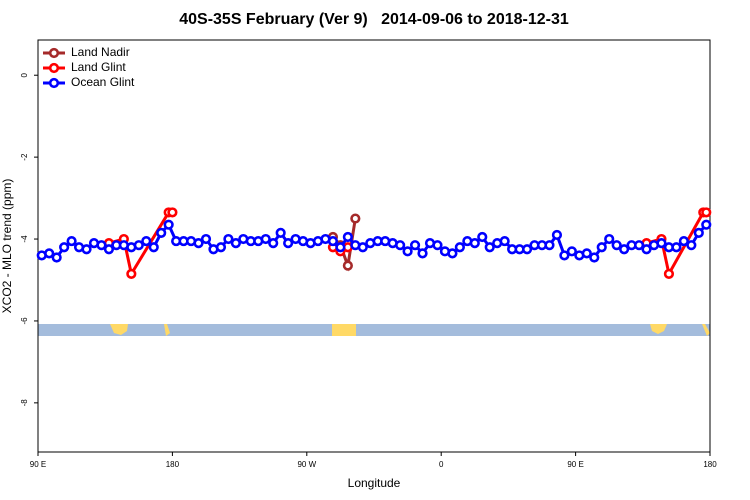 The width and height of the screenshot is (750, 500). What do you see at coordinates (24, 74) in the screenshot?
I see `y-tick-label: 0` at bounding box center [24, 74].